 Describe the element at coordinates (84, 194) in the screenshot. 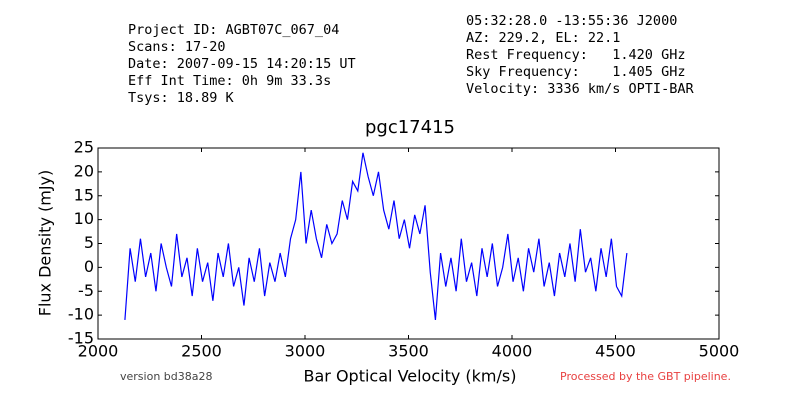

I see `y-tick-label: 15` at that location.